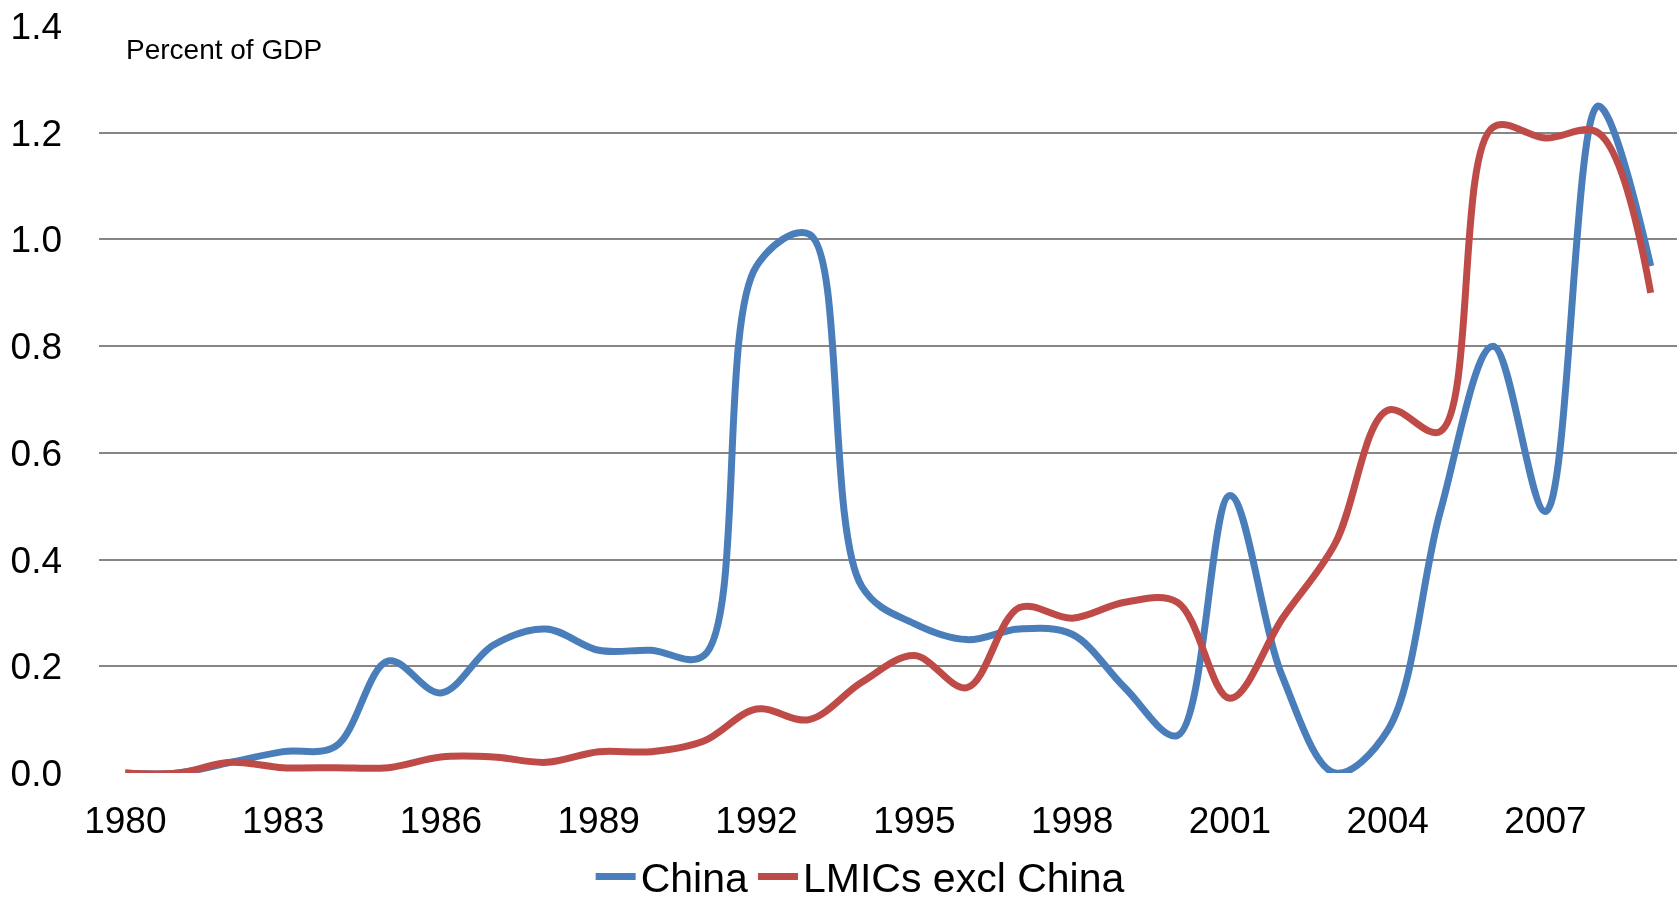 This screenshot has width=1680, height=914. Describe the element at coordinates (36, 453) in the screenshot. I see `y-tick-label: 0.6` at that location.